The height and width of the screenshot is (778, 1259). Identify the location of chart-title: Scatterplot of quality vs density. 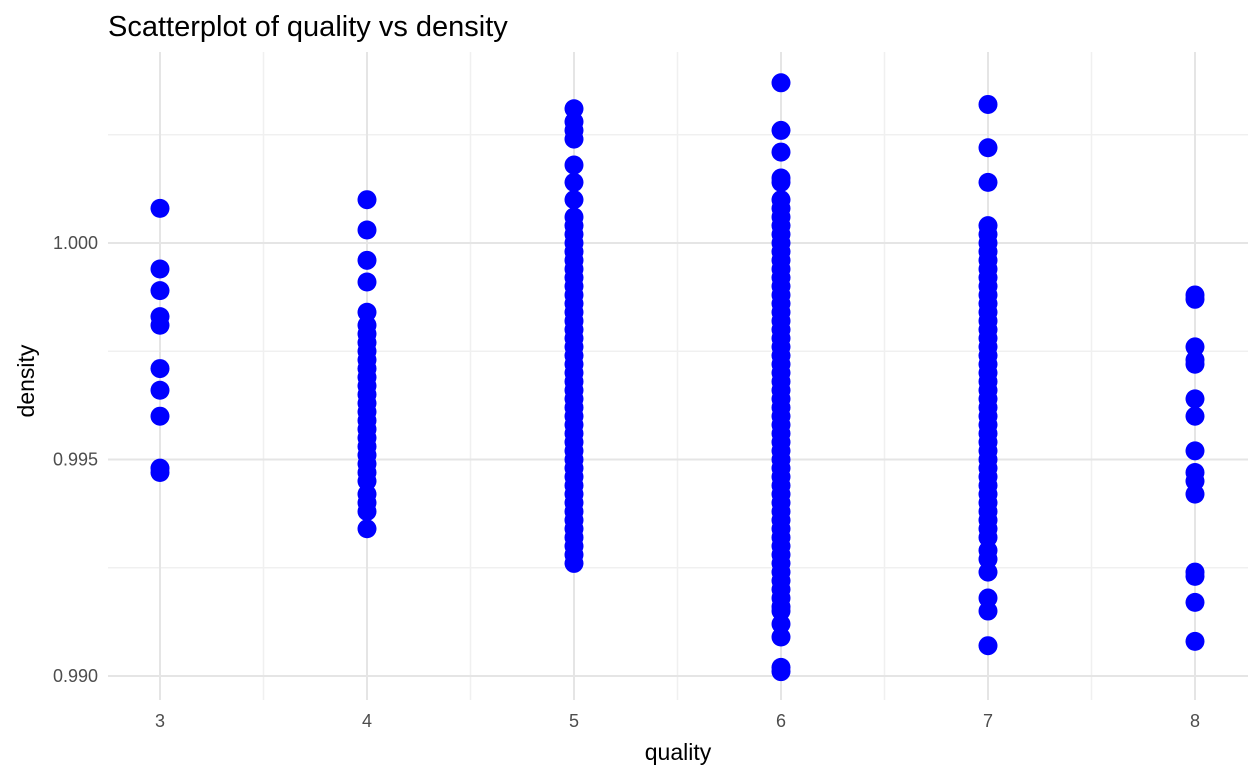
(308, 27).